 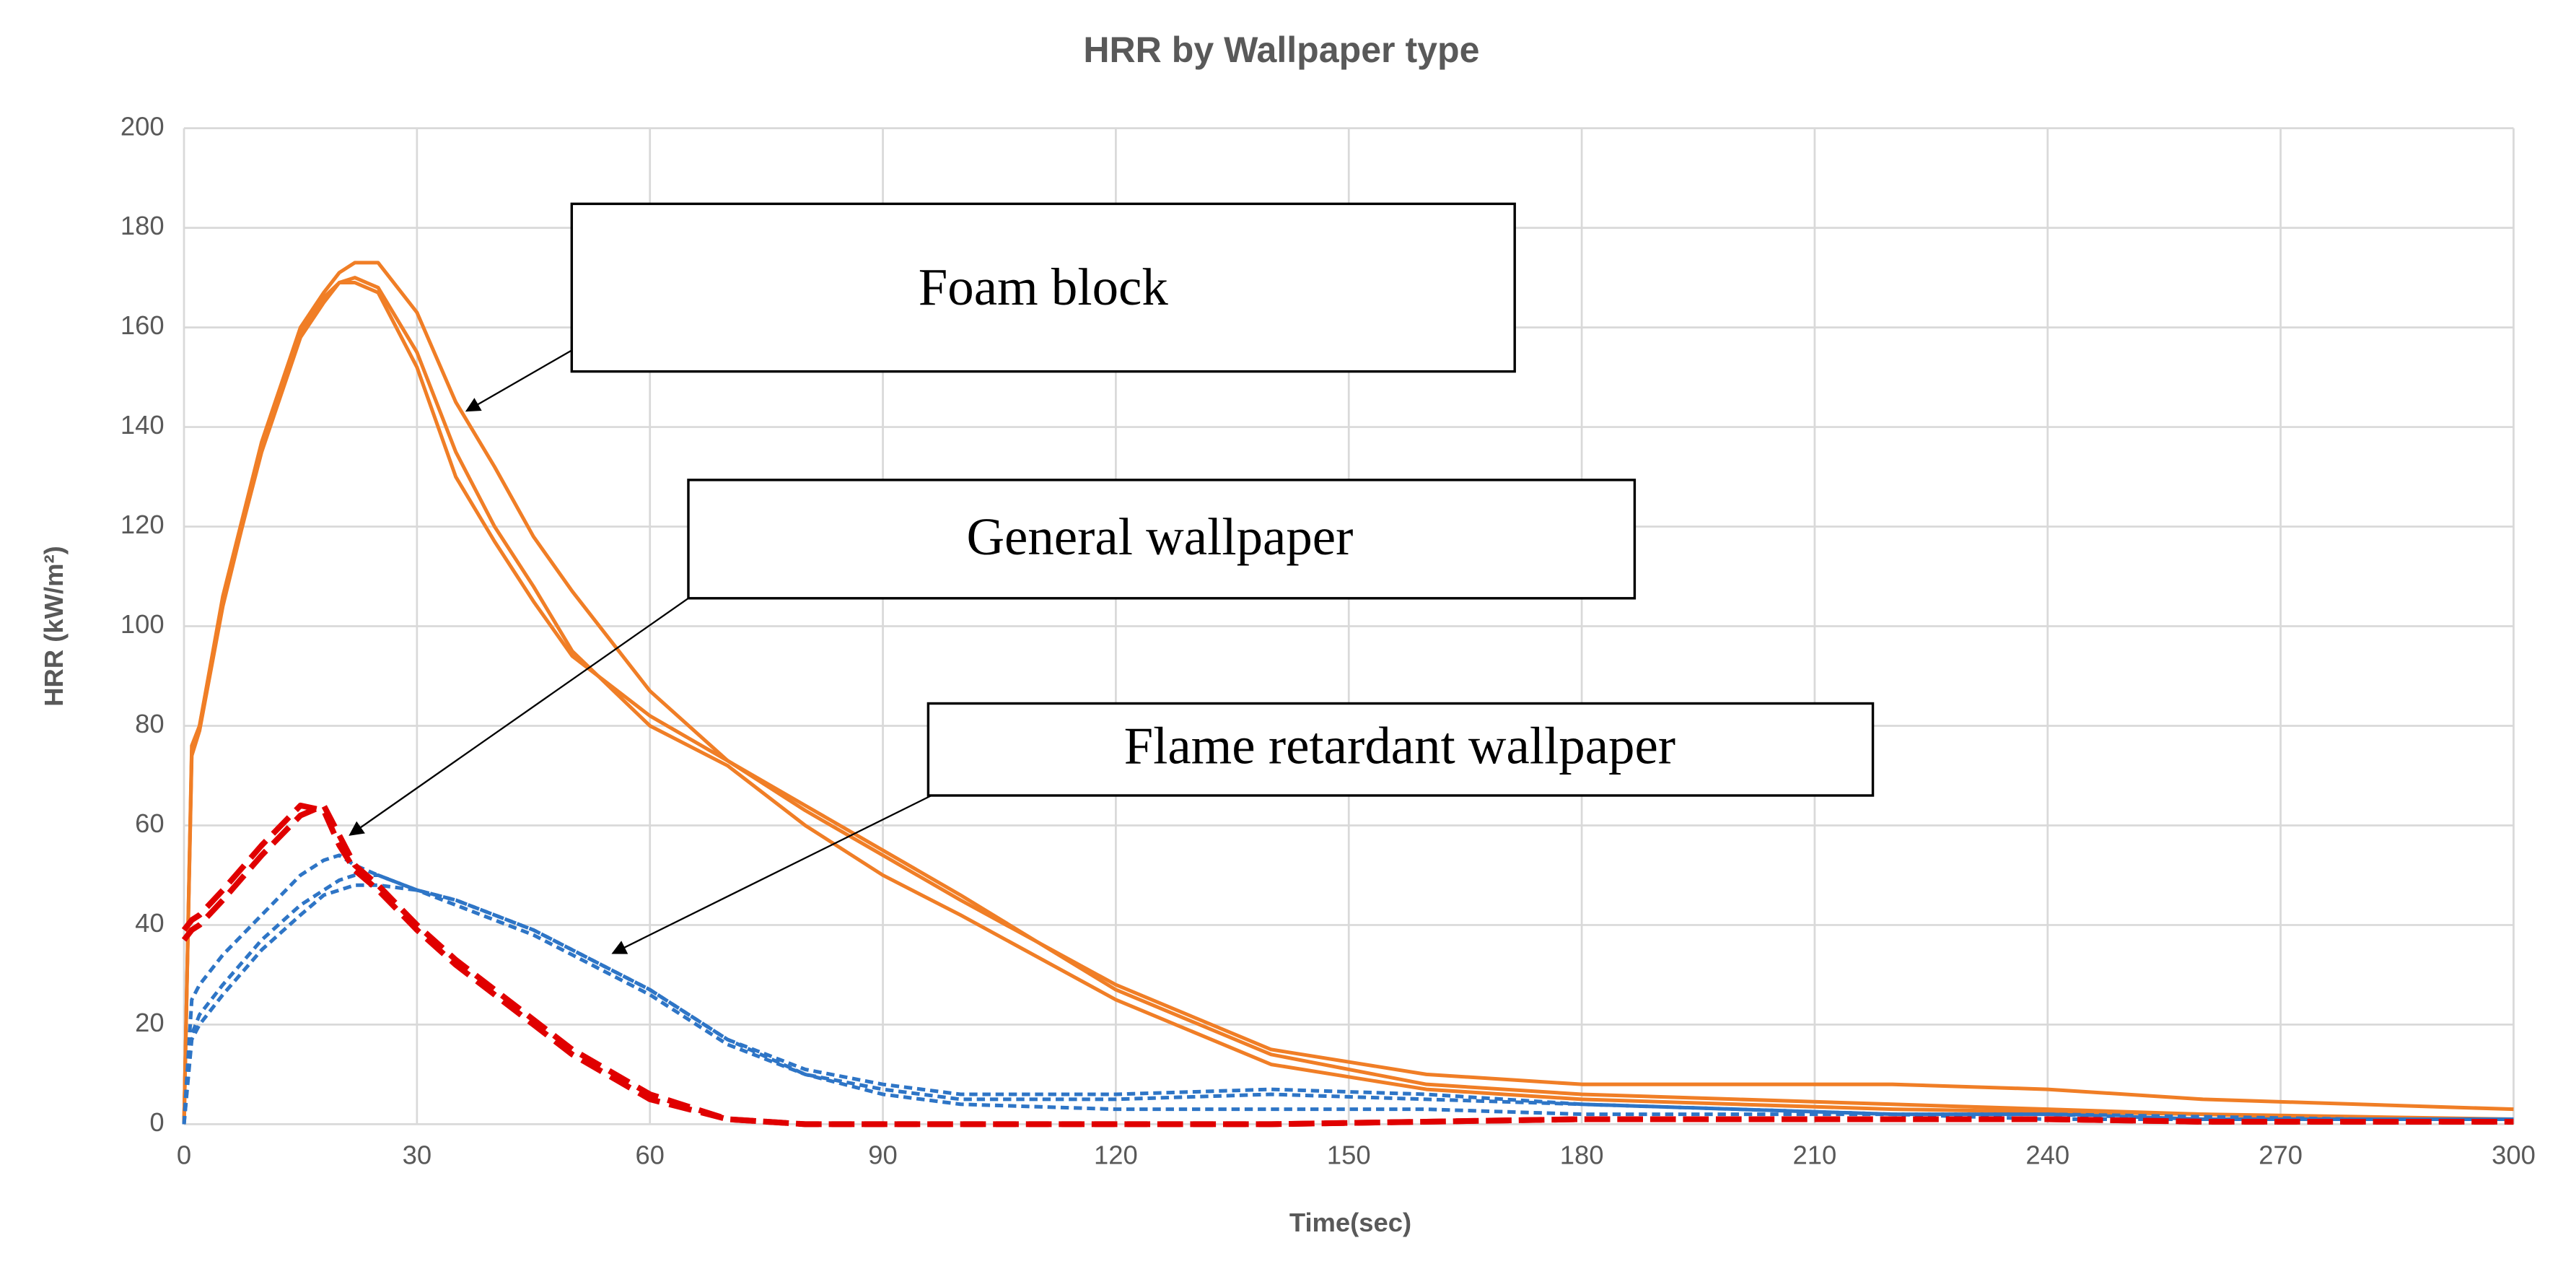 What do you see at coordinates (1349, 1155) in the screenshot?
I see `x-tick-label: 150` at bounding box center [1349, 1155].